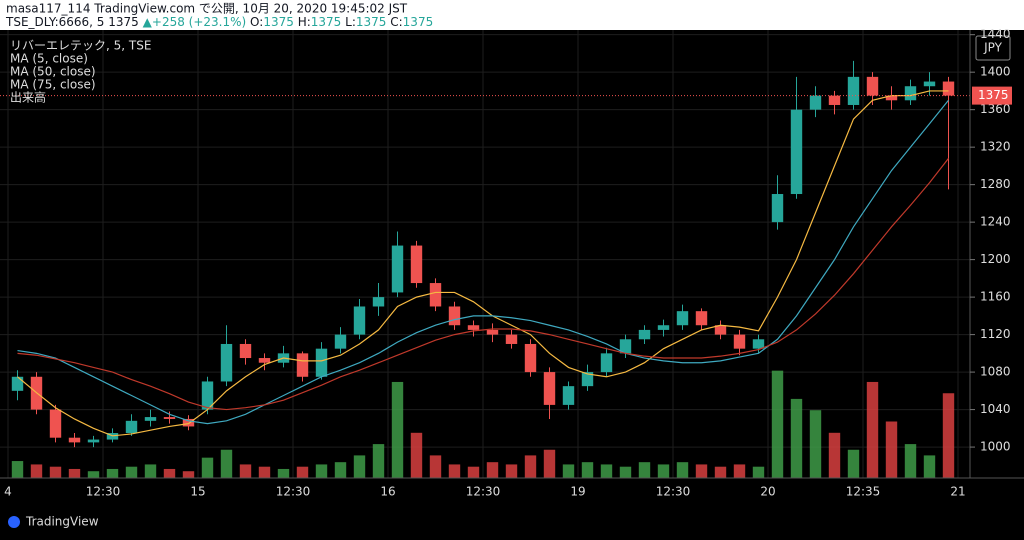 The width and height of the screenshot is (1024, 540). I want to click on brand: TradingView, so click(62, 522).